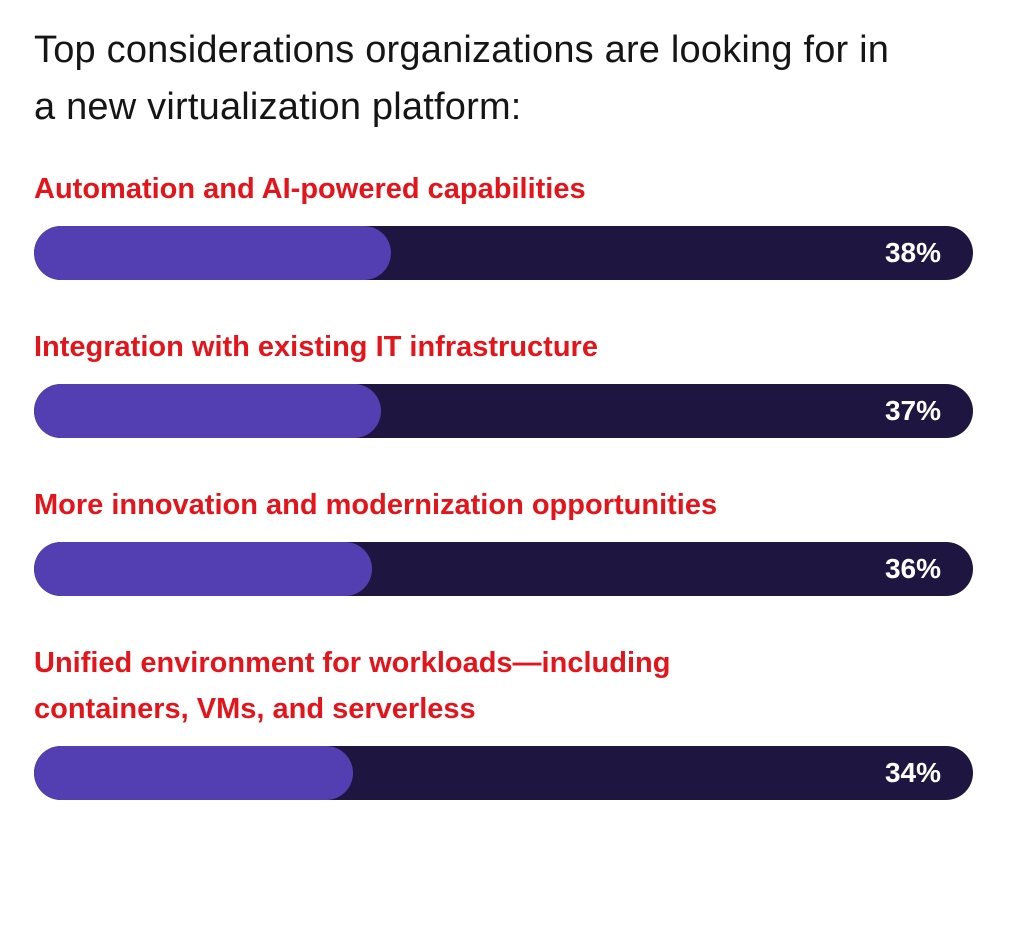 The height and width of the screenshot is (946, 1020). Describe the element at coordinates (503, 253) in the screenshot. I see `bar-track: 38%` at that location.